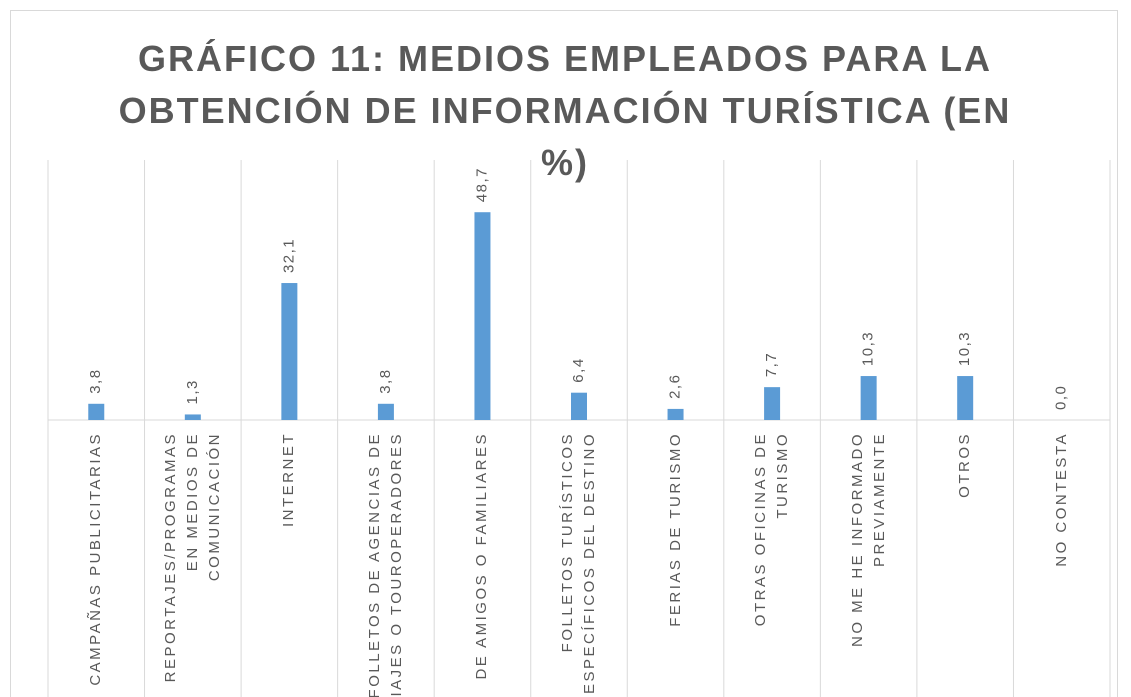 Image resolution: width=1131 pixels, height=697 pixels. What do you see at coordinates (675, 386) in the screenshot?
I see `value-label: 2,6` at bounding box center [675, 386].